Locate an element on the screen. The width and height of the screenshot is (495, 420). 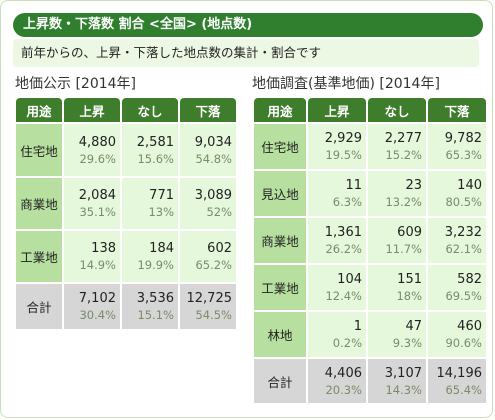
cell-count: 2,581 is located at coordinates (155, 142).